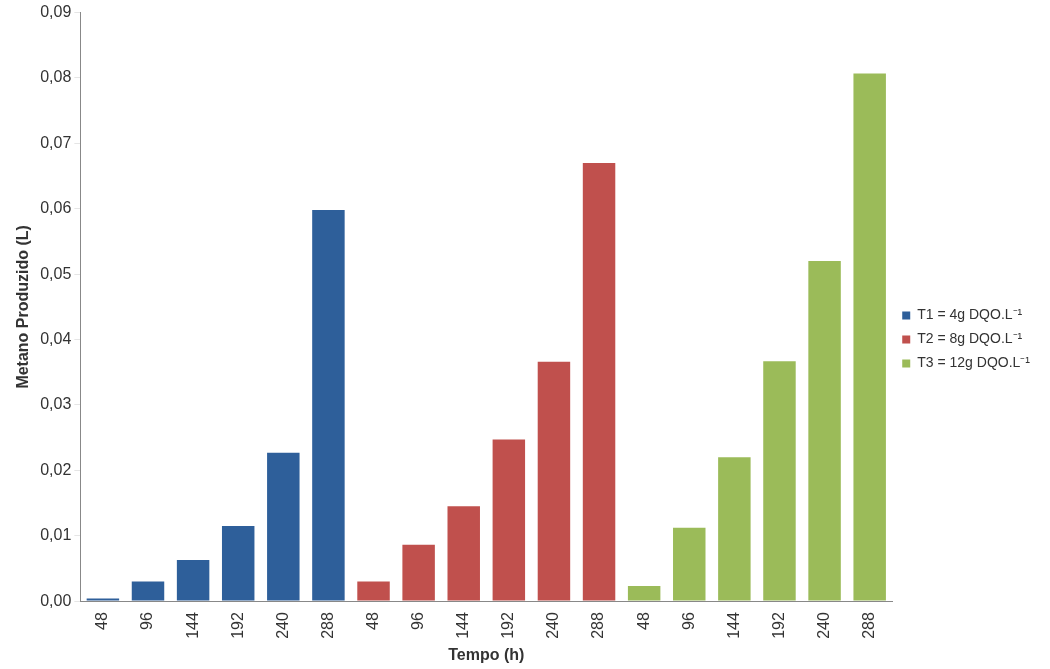 The image size is (1050, 669). What do you see at coordinates (56, 12) in the screenshot?
I see `y-tick-label: 0,09` at bounding box center [56, 12].